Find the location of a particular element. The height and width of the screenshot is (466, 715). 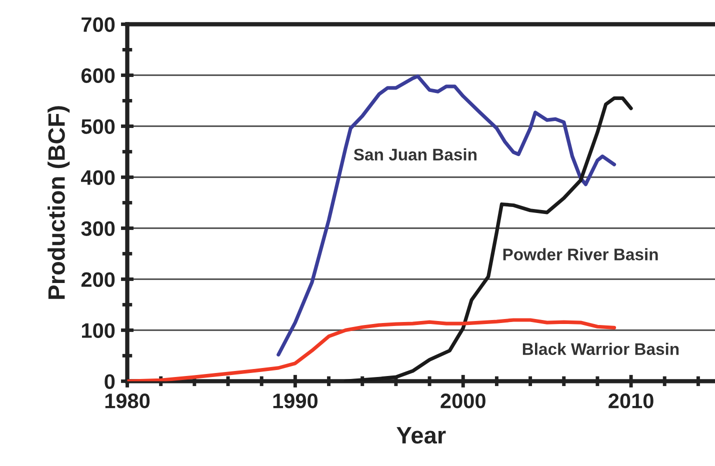

x-tick-label: 1990 is located at coordinates (295, 401).